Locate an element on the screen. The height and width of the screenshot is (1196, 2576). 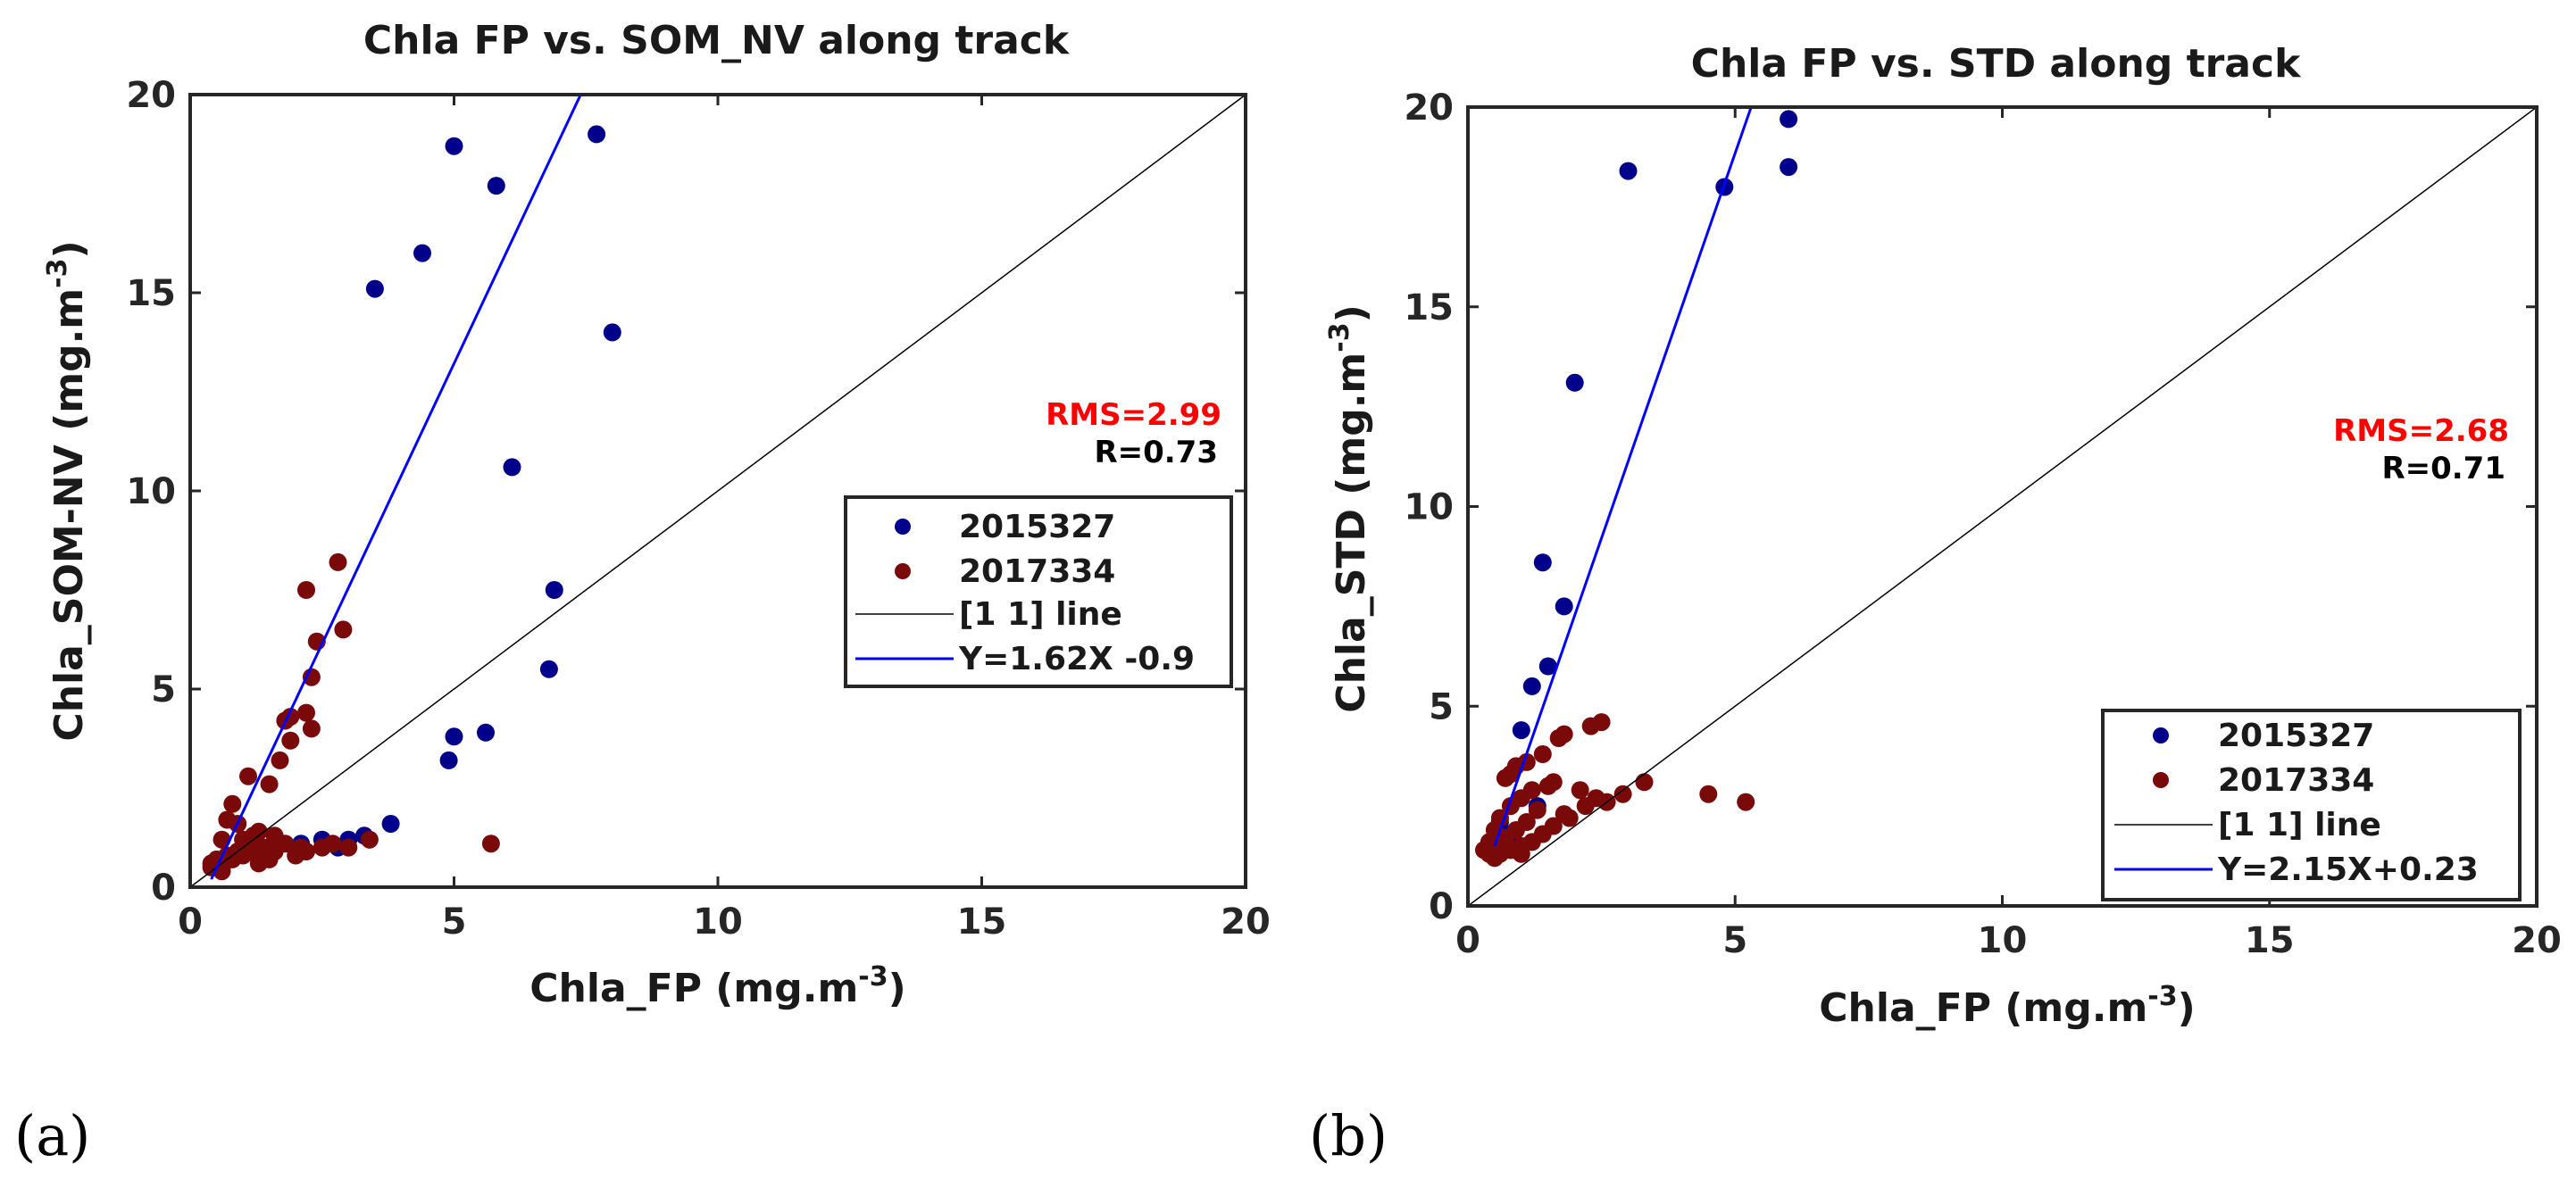
chart-b-y-tick-label-10: 10 is located at coordinates (1429, 507).